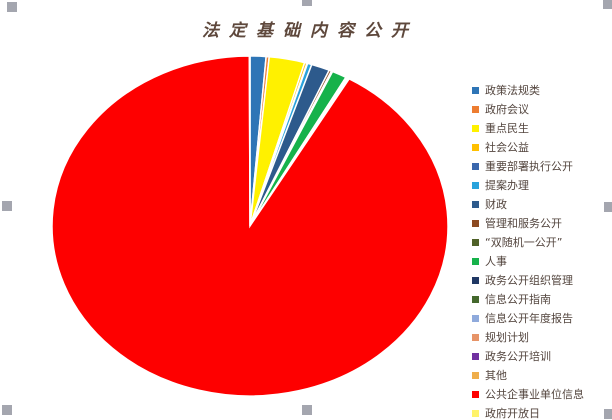 The height and width of the screenshot is (420, 612). Describe the element at coordinates (496, 261) in the screenshot. I see `legend-item-label: 人事` at that location.